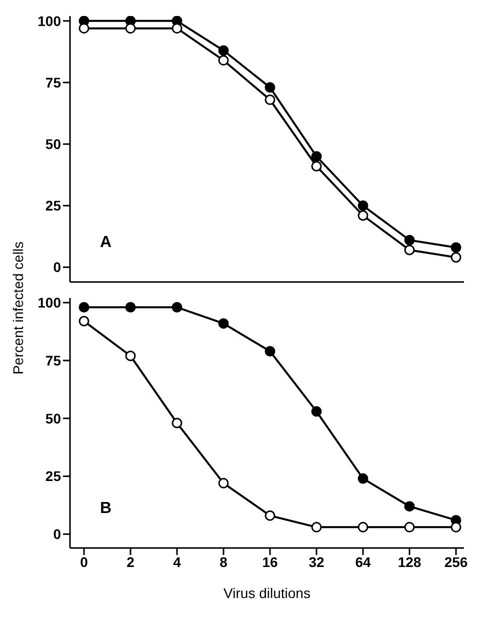  I want to click on annotation: A, so click(106, 243).